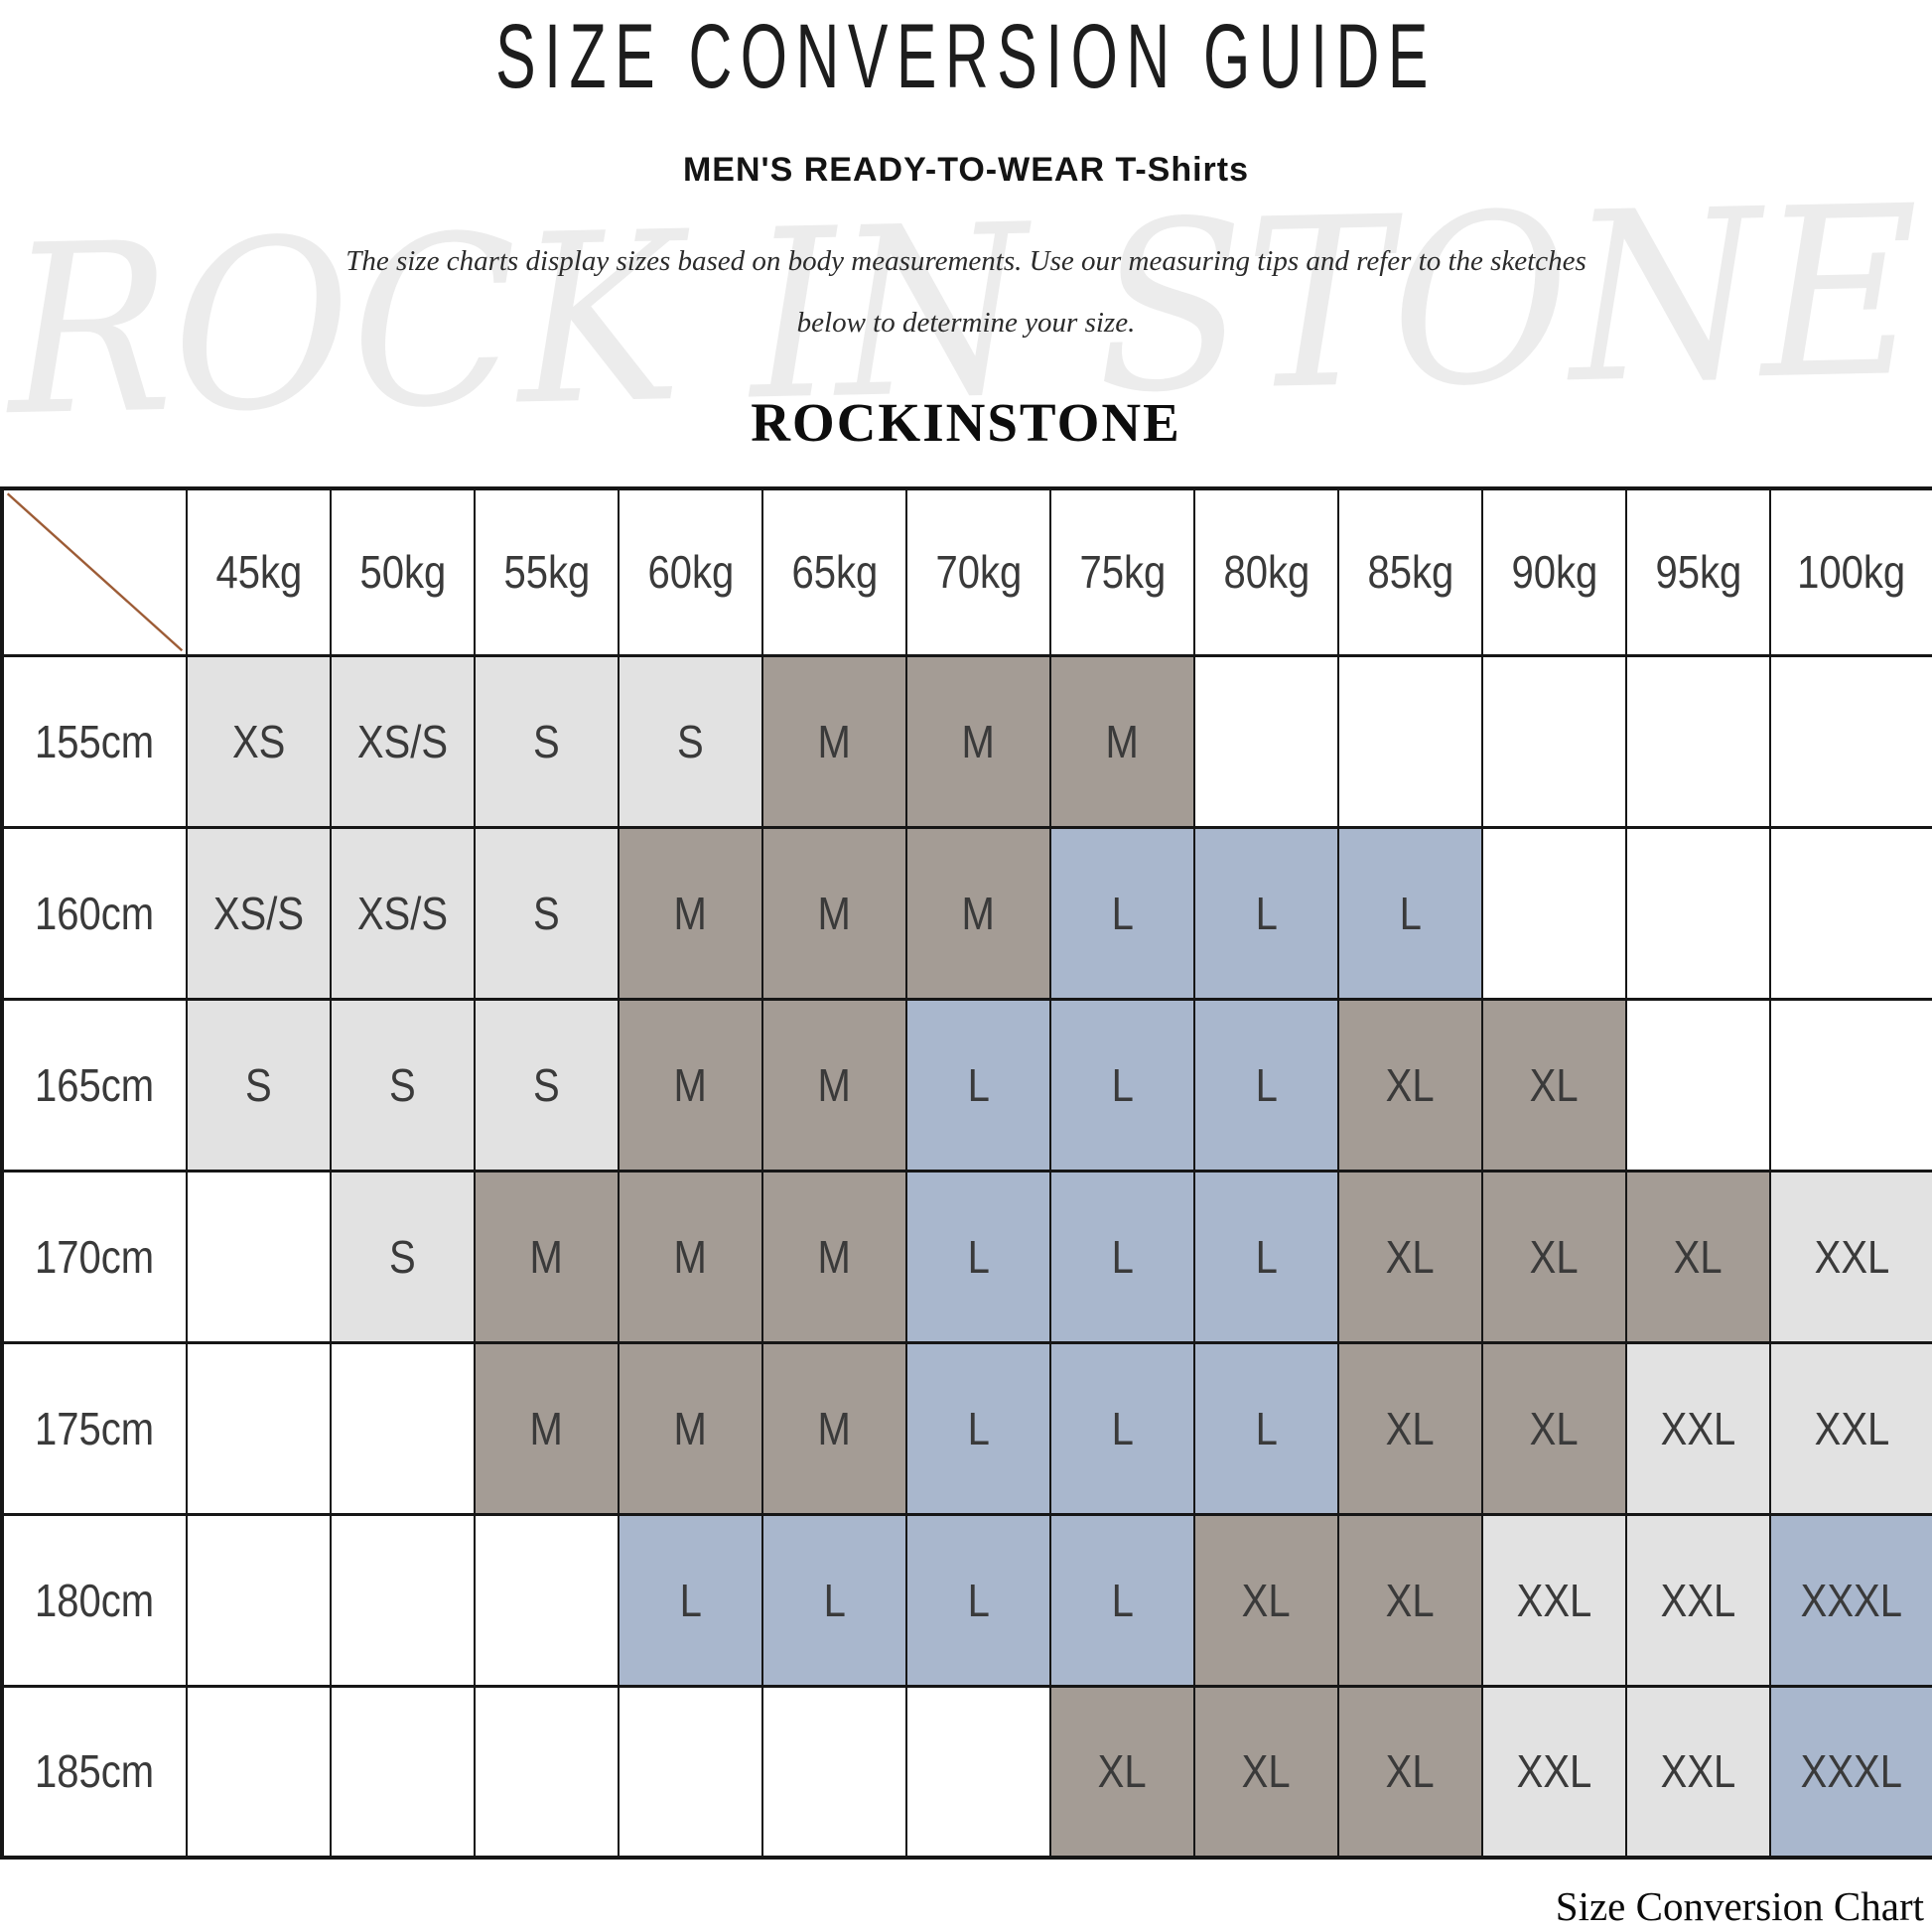 Image resolution: width=1932 pixels, height=1932 pixels. What do you see at coordinates (966, 423) in the screenshot?
I see `brand-name: ROCKINSTONE` at bounding box center [966, 423].